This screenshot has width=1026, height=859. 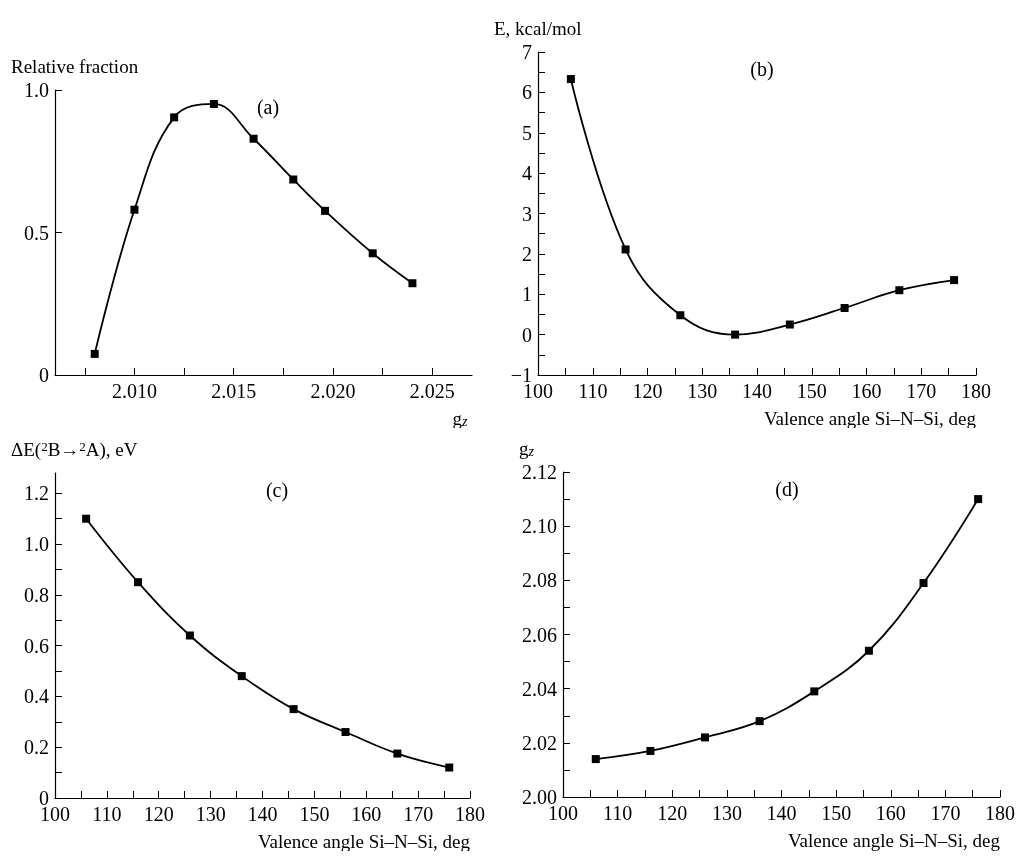 What do you see at coordinates (539, 526) in the screenshot?
I see `y-tick-label: 2.10` at bounding box center [539, 526].